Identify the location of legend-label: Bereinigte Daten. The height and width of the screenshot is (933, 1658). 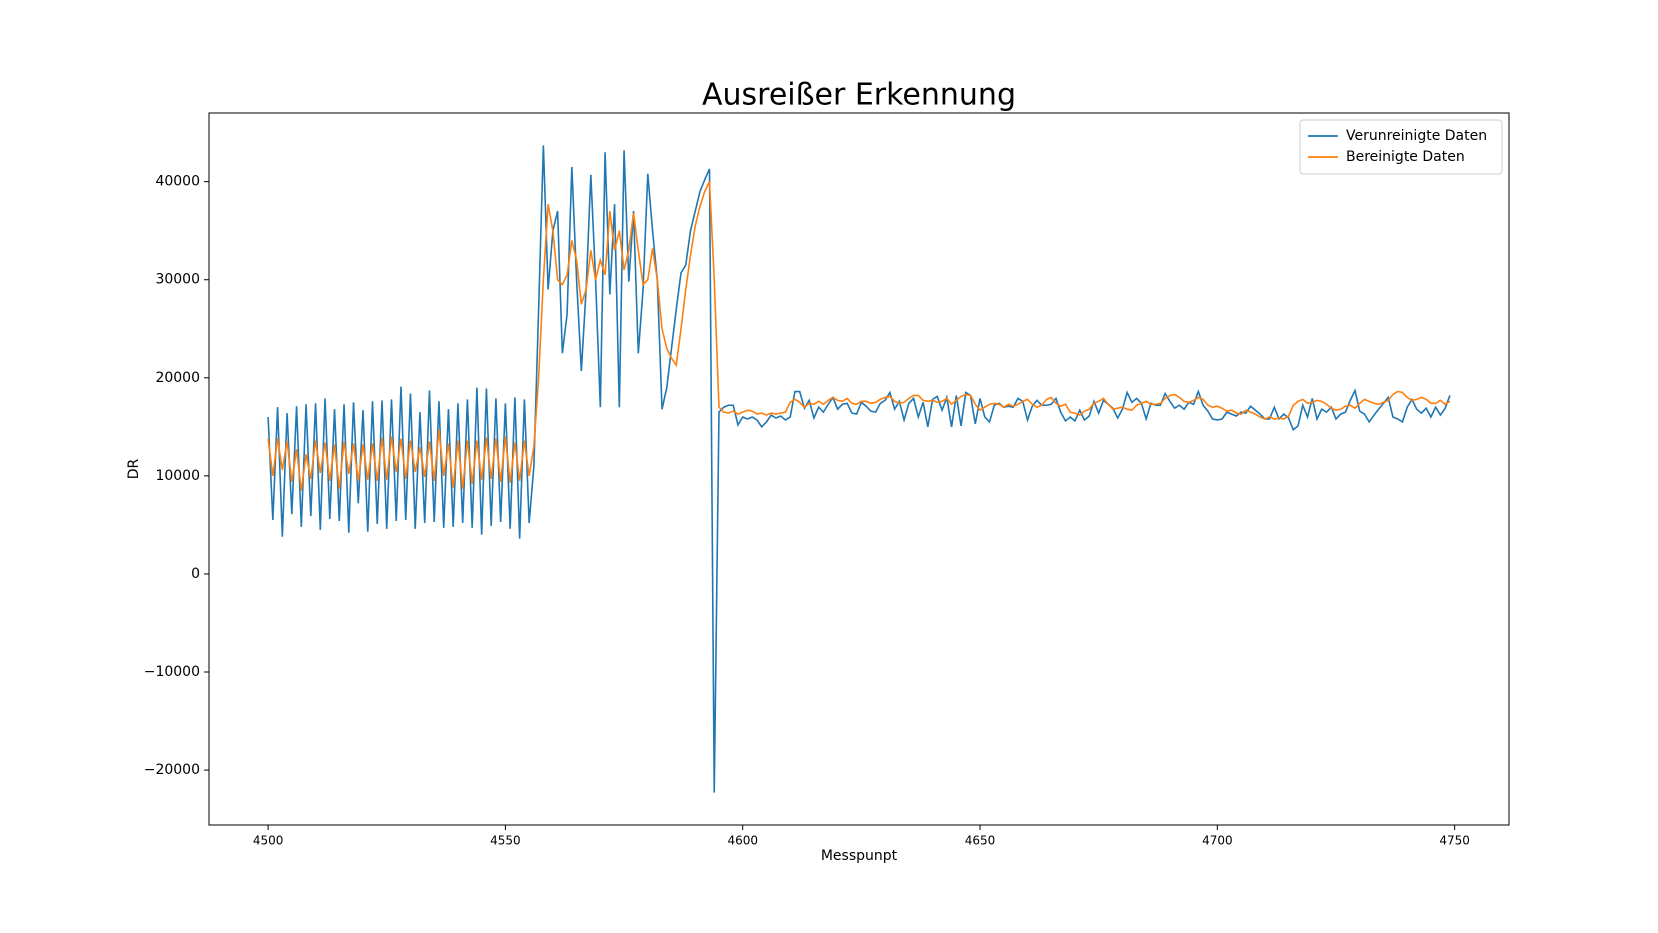
(1405, 157).